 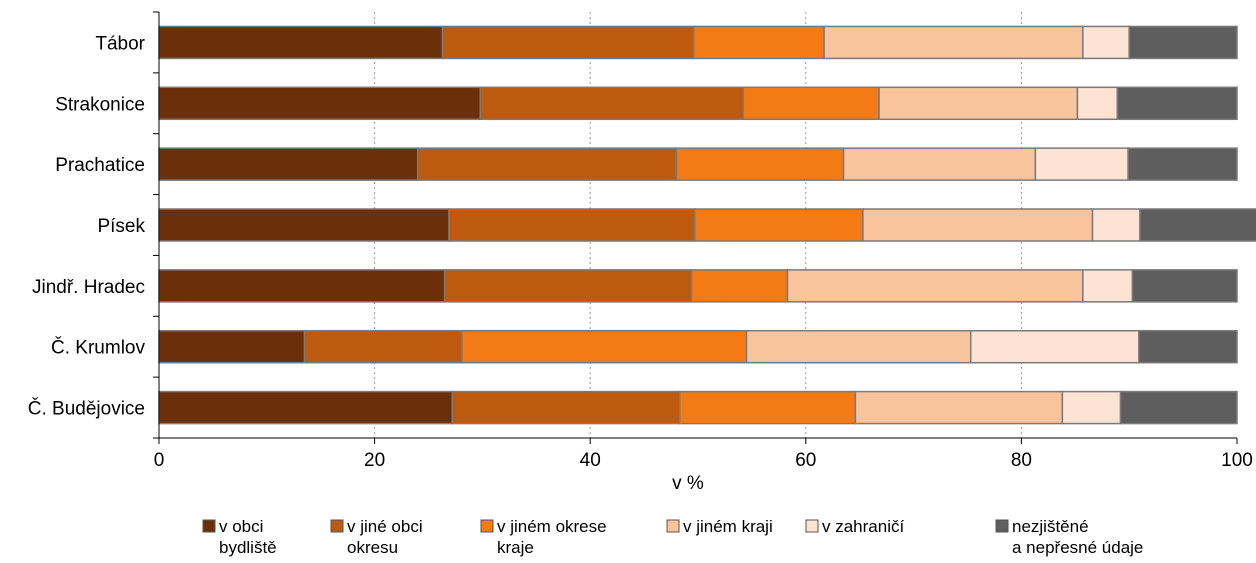 I want to click on x-tick-label: 80, so click(x=1021, y=460).